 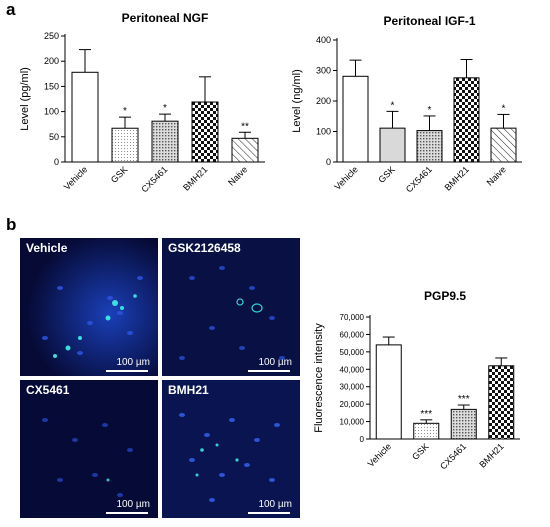 I want to click on y-tick-label: 70,000, so click(x=352, y=317).